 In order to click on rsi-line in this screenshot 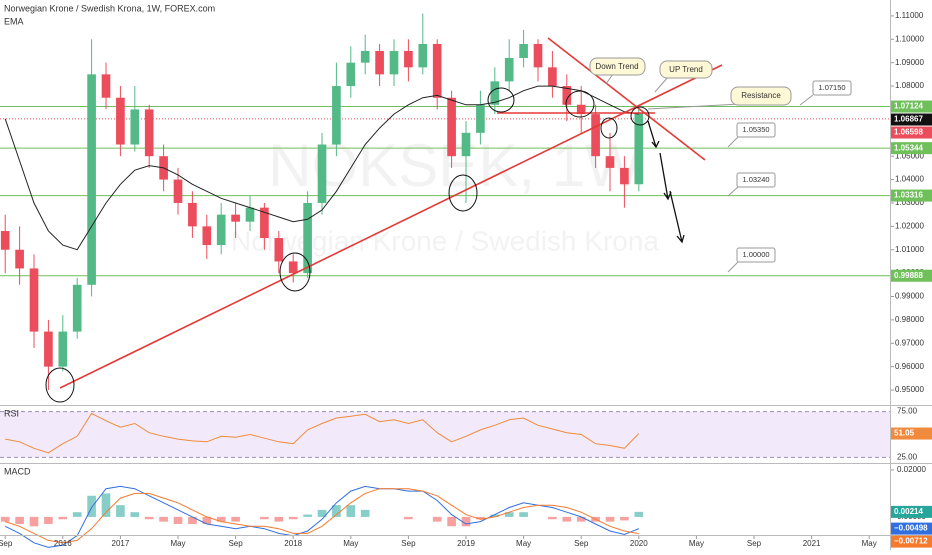, I will do `click(322, 433)`.